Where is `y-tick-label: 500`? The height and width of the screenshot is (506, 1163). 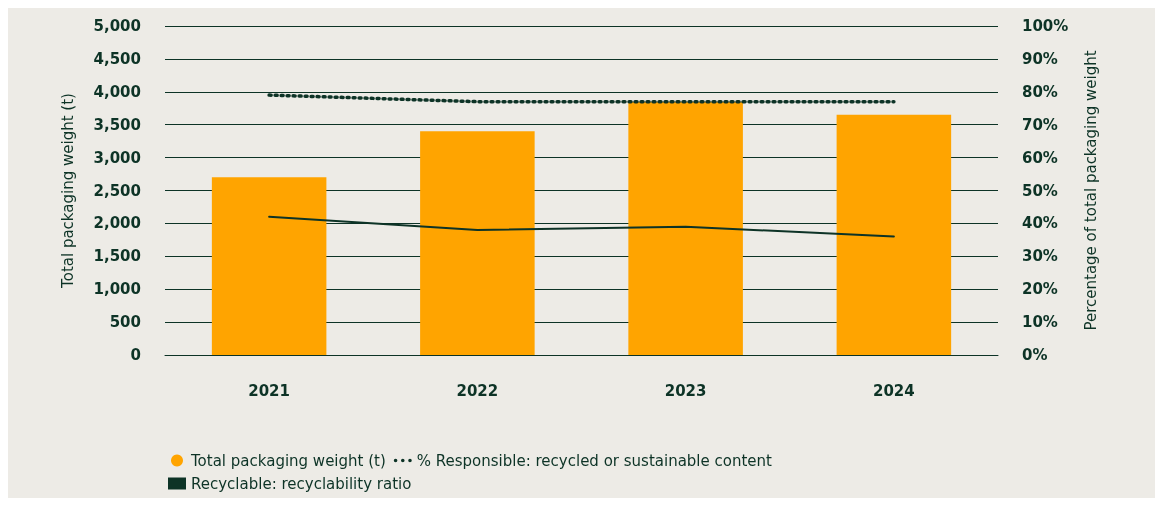
y-tick-label: 500 is located at coordinates (125, 322).